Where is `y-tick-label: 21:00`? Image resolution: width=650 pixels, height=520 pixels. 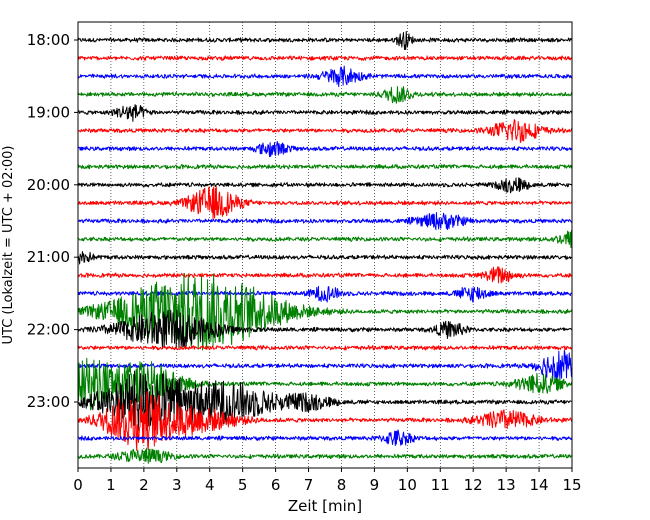 y-tick-label: 21:00 is located at coordinates (48, 257).